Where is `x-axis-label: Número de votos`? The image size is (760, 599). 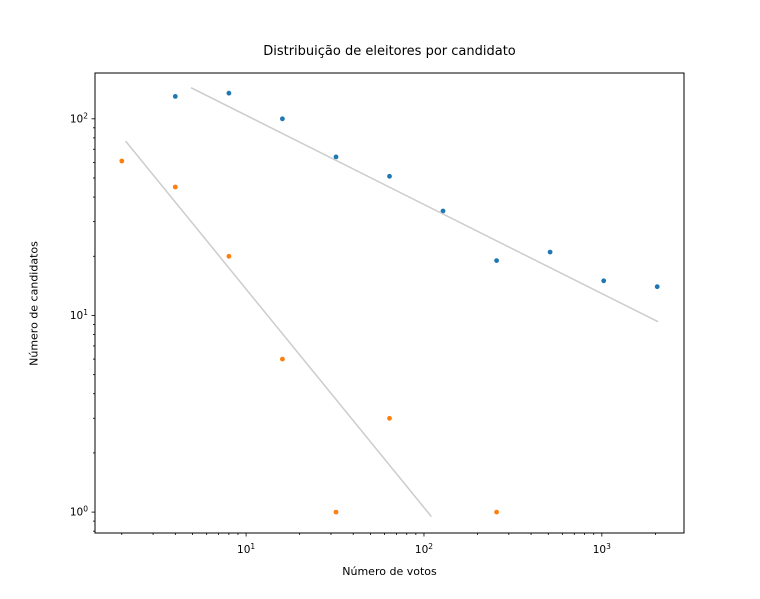 x-axis-label: Número de votos is located at coordinates (389, 571).